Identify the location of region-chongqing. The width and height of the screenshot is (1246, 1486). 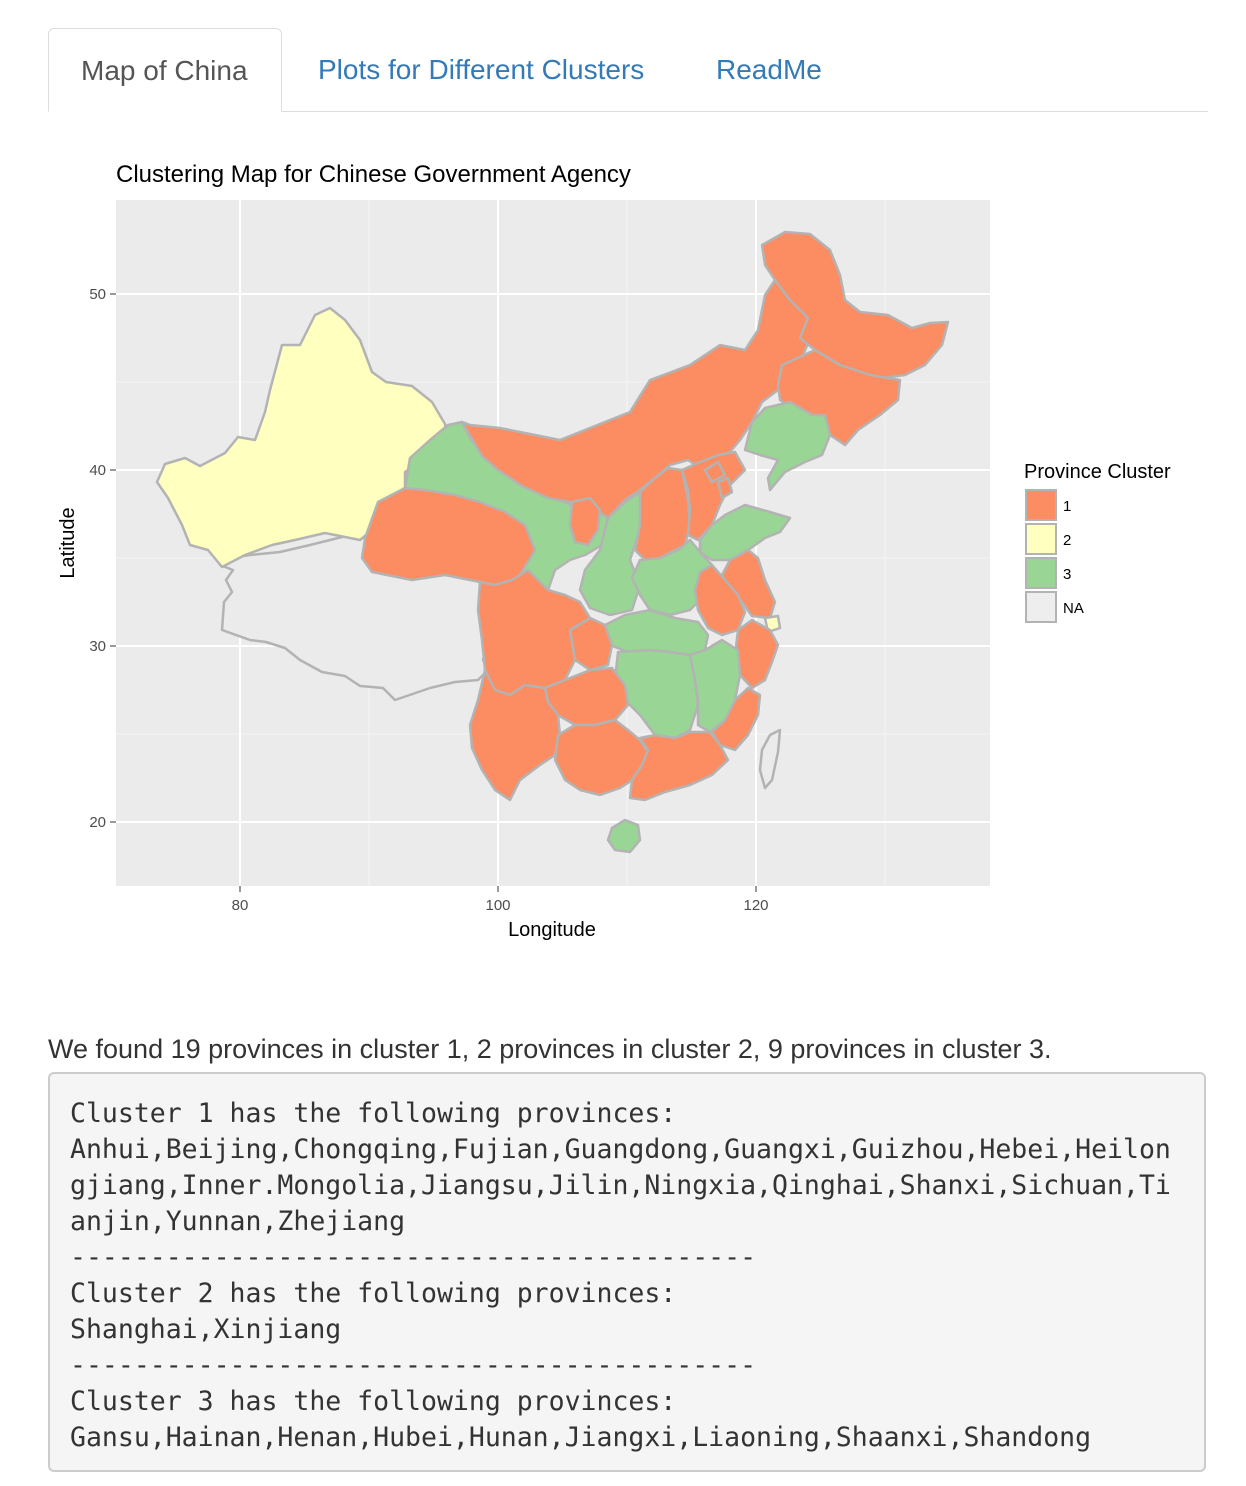
(591, 644).